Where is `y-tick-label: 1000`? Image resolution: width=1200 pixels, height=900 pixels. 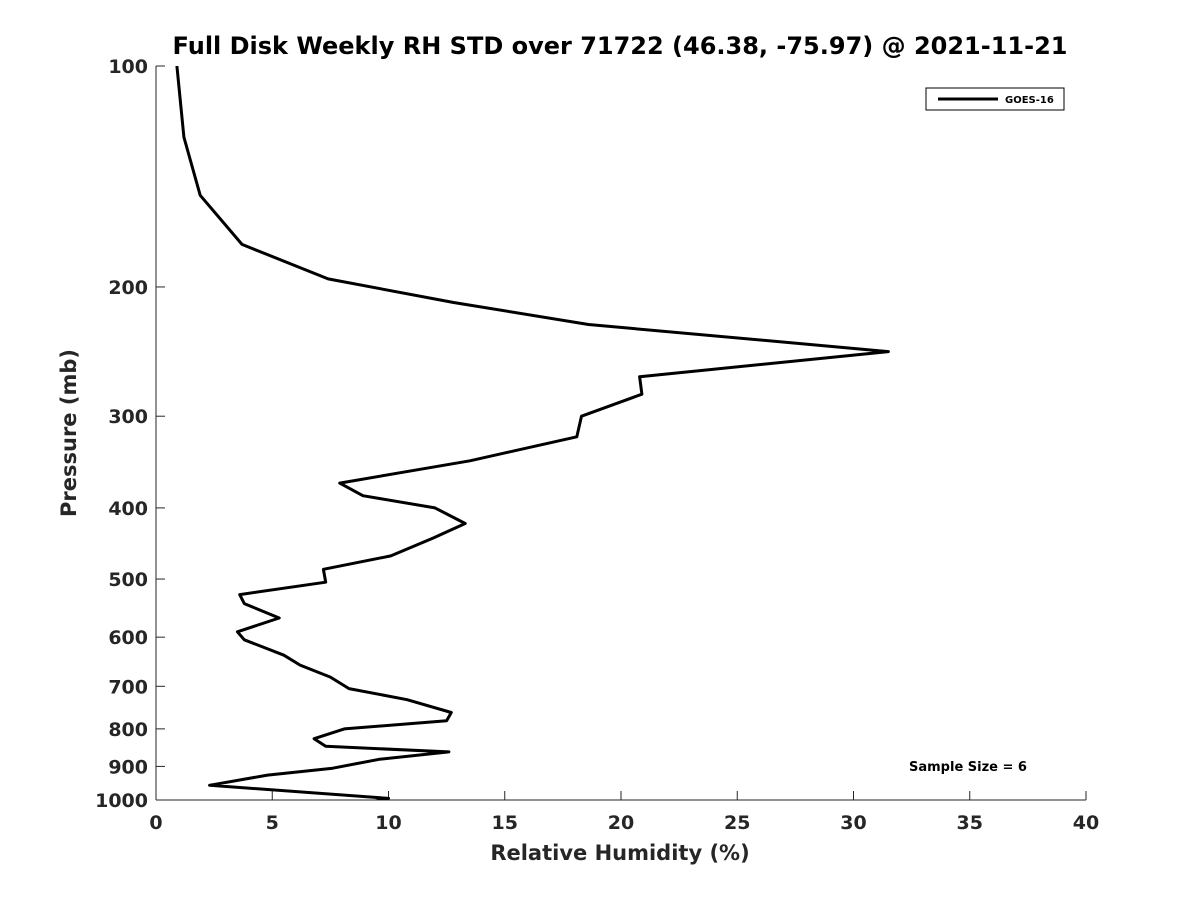
y-tick-label: 1000 is located at coordinates (121, 801).